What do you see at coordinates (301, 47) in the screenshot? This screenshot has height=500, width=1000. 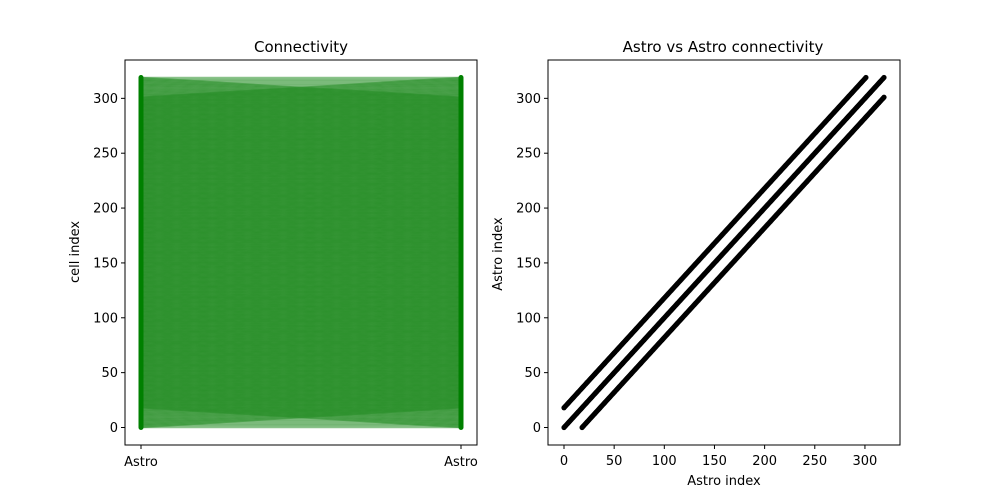 I see `connectivity-title: Connectivity` at bounding box center [301, 47].